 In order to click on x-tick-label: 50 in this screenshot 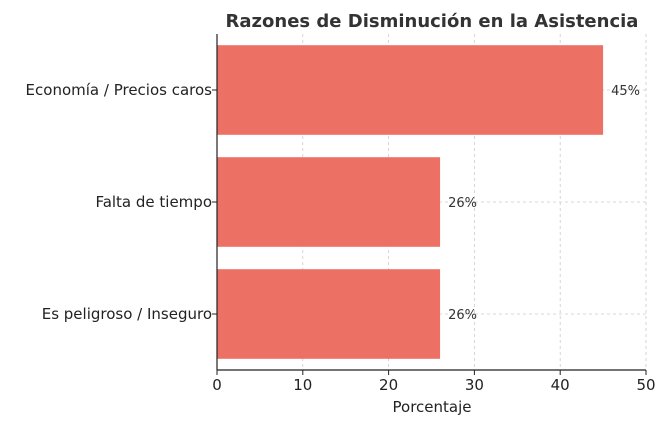, I will do `click(645, 385)`.